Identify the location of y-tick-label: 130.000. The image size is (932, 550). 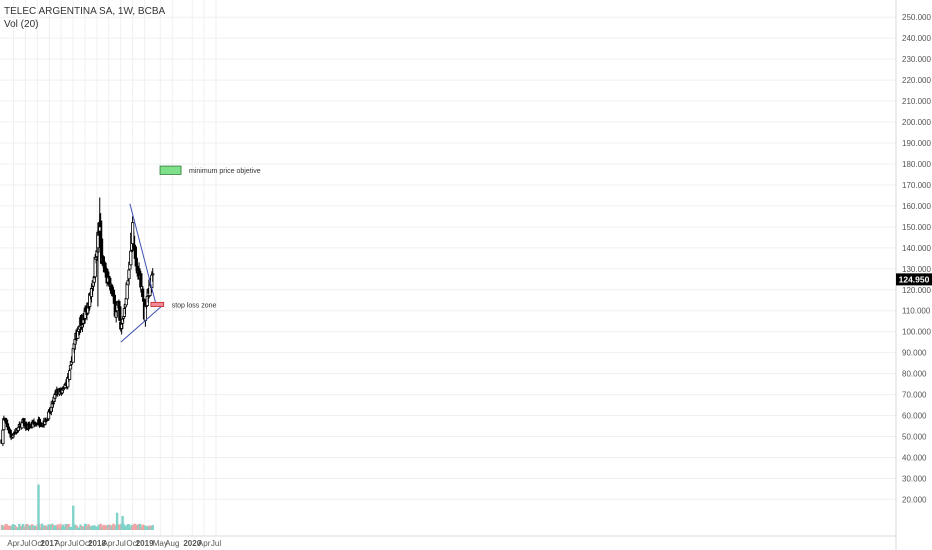
(916, 269).